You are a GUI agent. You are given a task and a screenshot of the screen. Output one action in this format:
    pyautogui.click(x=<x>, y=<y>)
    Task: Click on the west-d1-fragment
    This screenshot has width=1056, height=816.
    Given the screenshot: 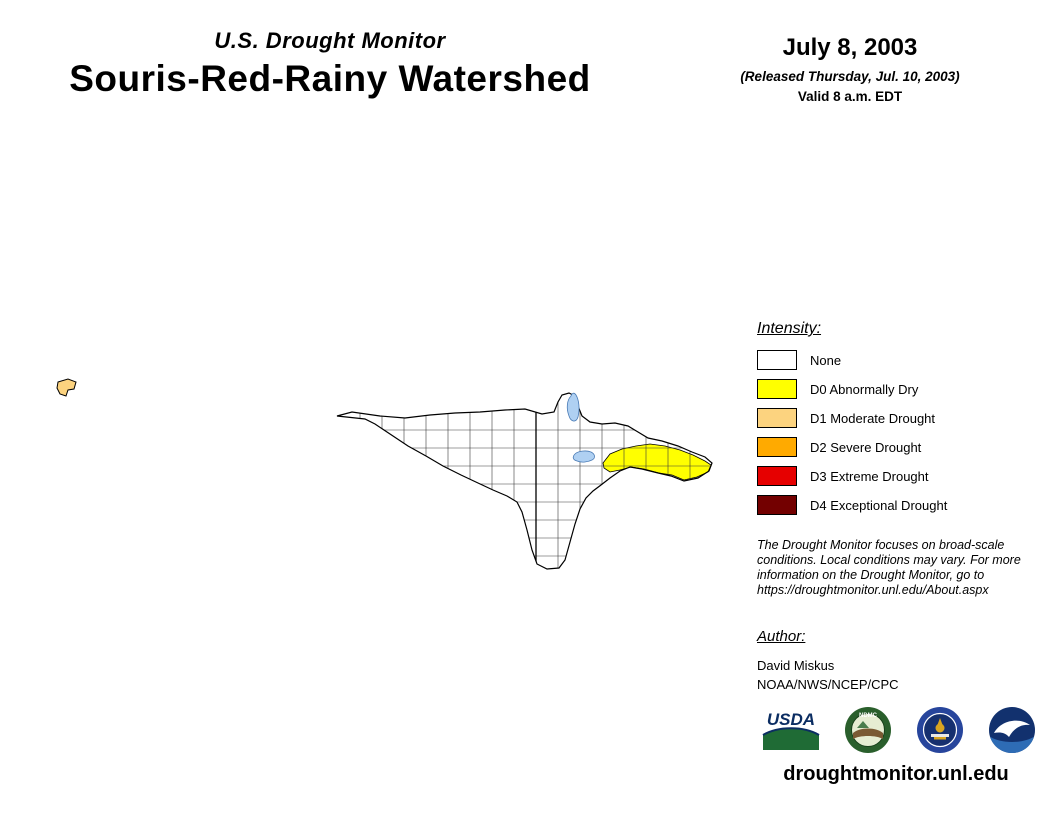 What is the action you would take?
    pyautogui.click(x=66, y=387)
    